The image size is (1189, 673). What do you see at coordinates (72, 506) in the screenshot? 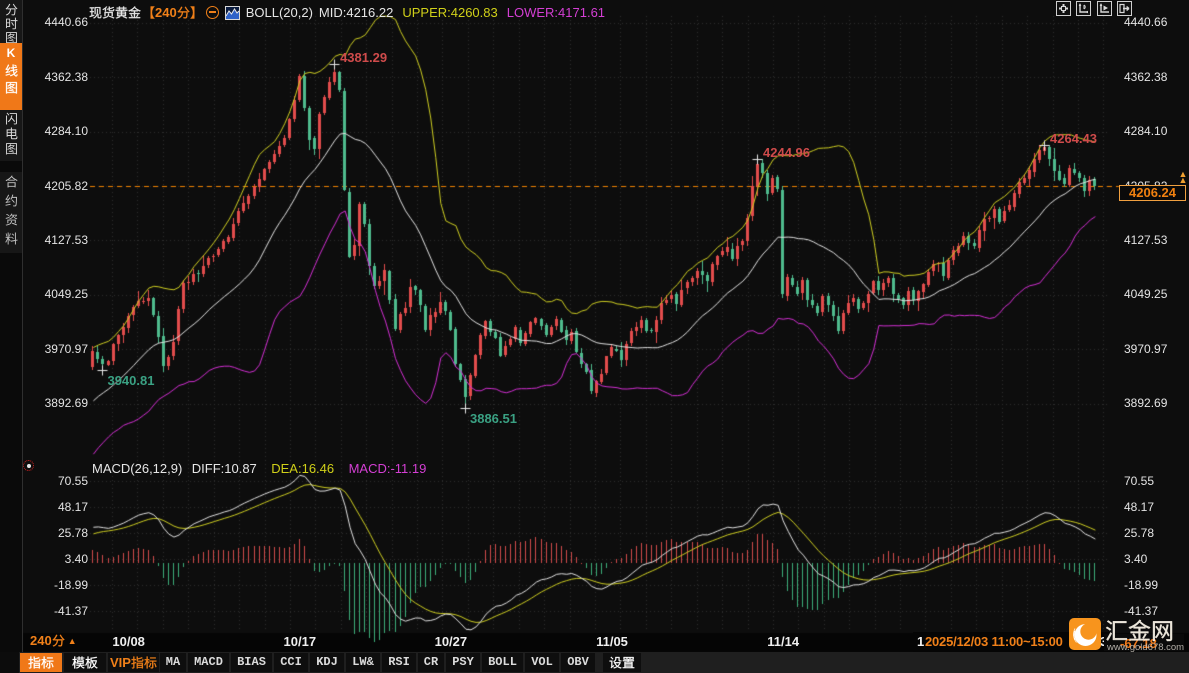
I see `macd-axis-label-left: 48.17` at bounding box center [72, 506].